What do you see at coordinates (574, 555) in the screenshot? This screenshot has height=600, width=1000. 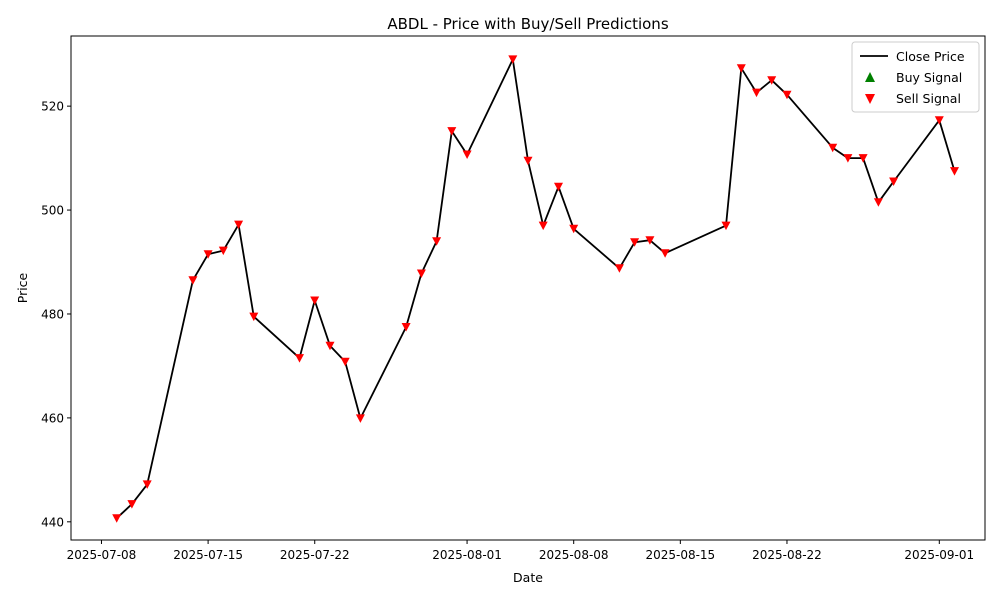 I see `x-tick-label: 2025-08-08` at bounding box center [574, 555].